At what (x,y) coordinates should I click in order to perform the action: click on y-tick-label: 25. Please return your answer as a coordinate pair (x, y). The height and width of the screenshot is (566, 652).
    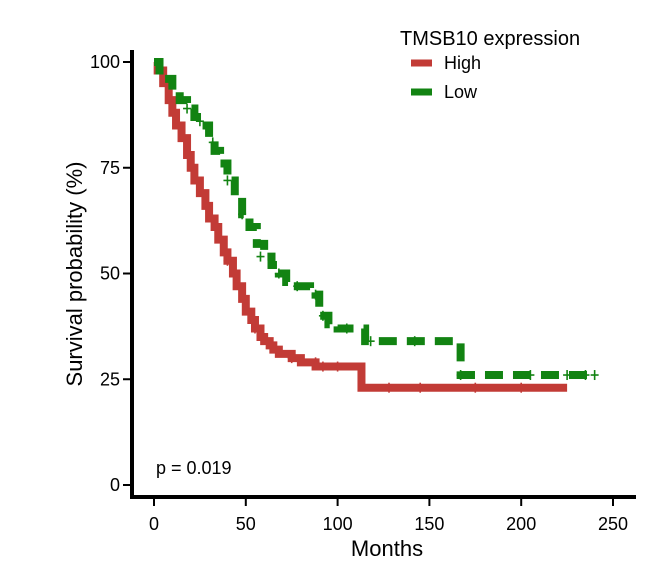
    Looking at the image, I should click on (110, 379).